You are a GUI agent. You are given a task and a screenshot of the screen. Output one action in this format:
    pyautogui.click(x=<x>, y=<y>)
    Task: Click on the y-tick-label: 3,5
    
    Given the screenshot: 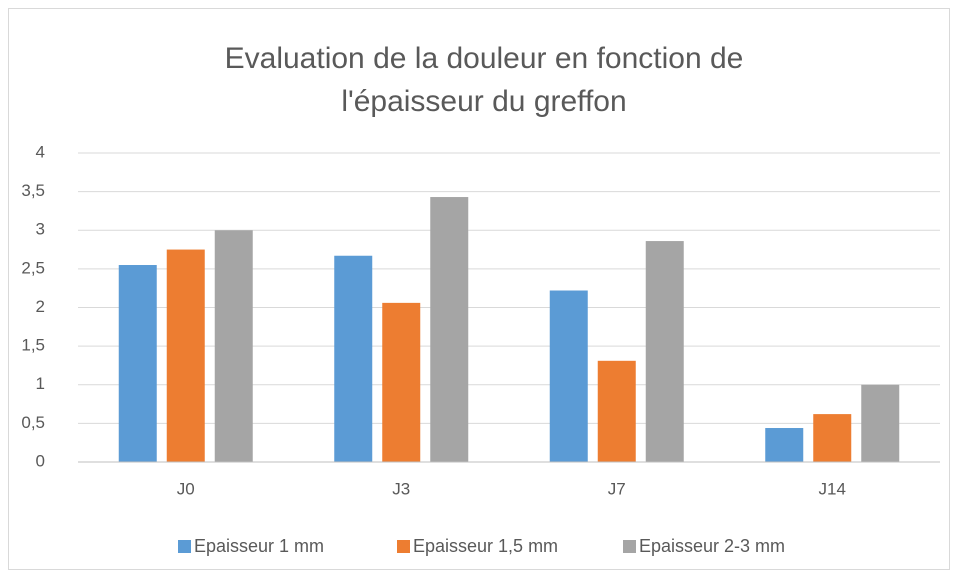 What is the action you would take?
    pyautogui.click(x=33, y=190)
    